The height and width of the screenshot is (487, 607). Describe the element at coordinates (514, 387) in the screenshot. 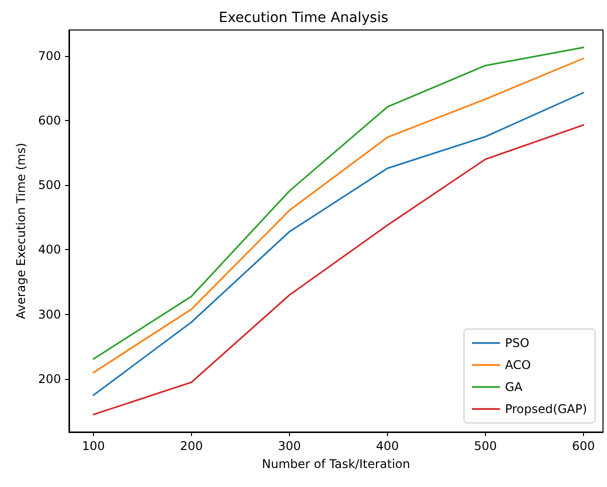

I see `legend-label: GA` at that location.